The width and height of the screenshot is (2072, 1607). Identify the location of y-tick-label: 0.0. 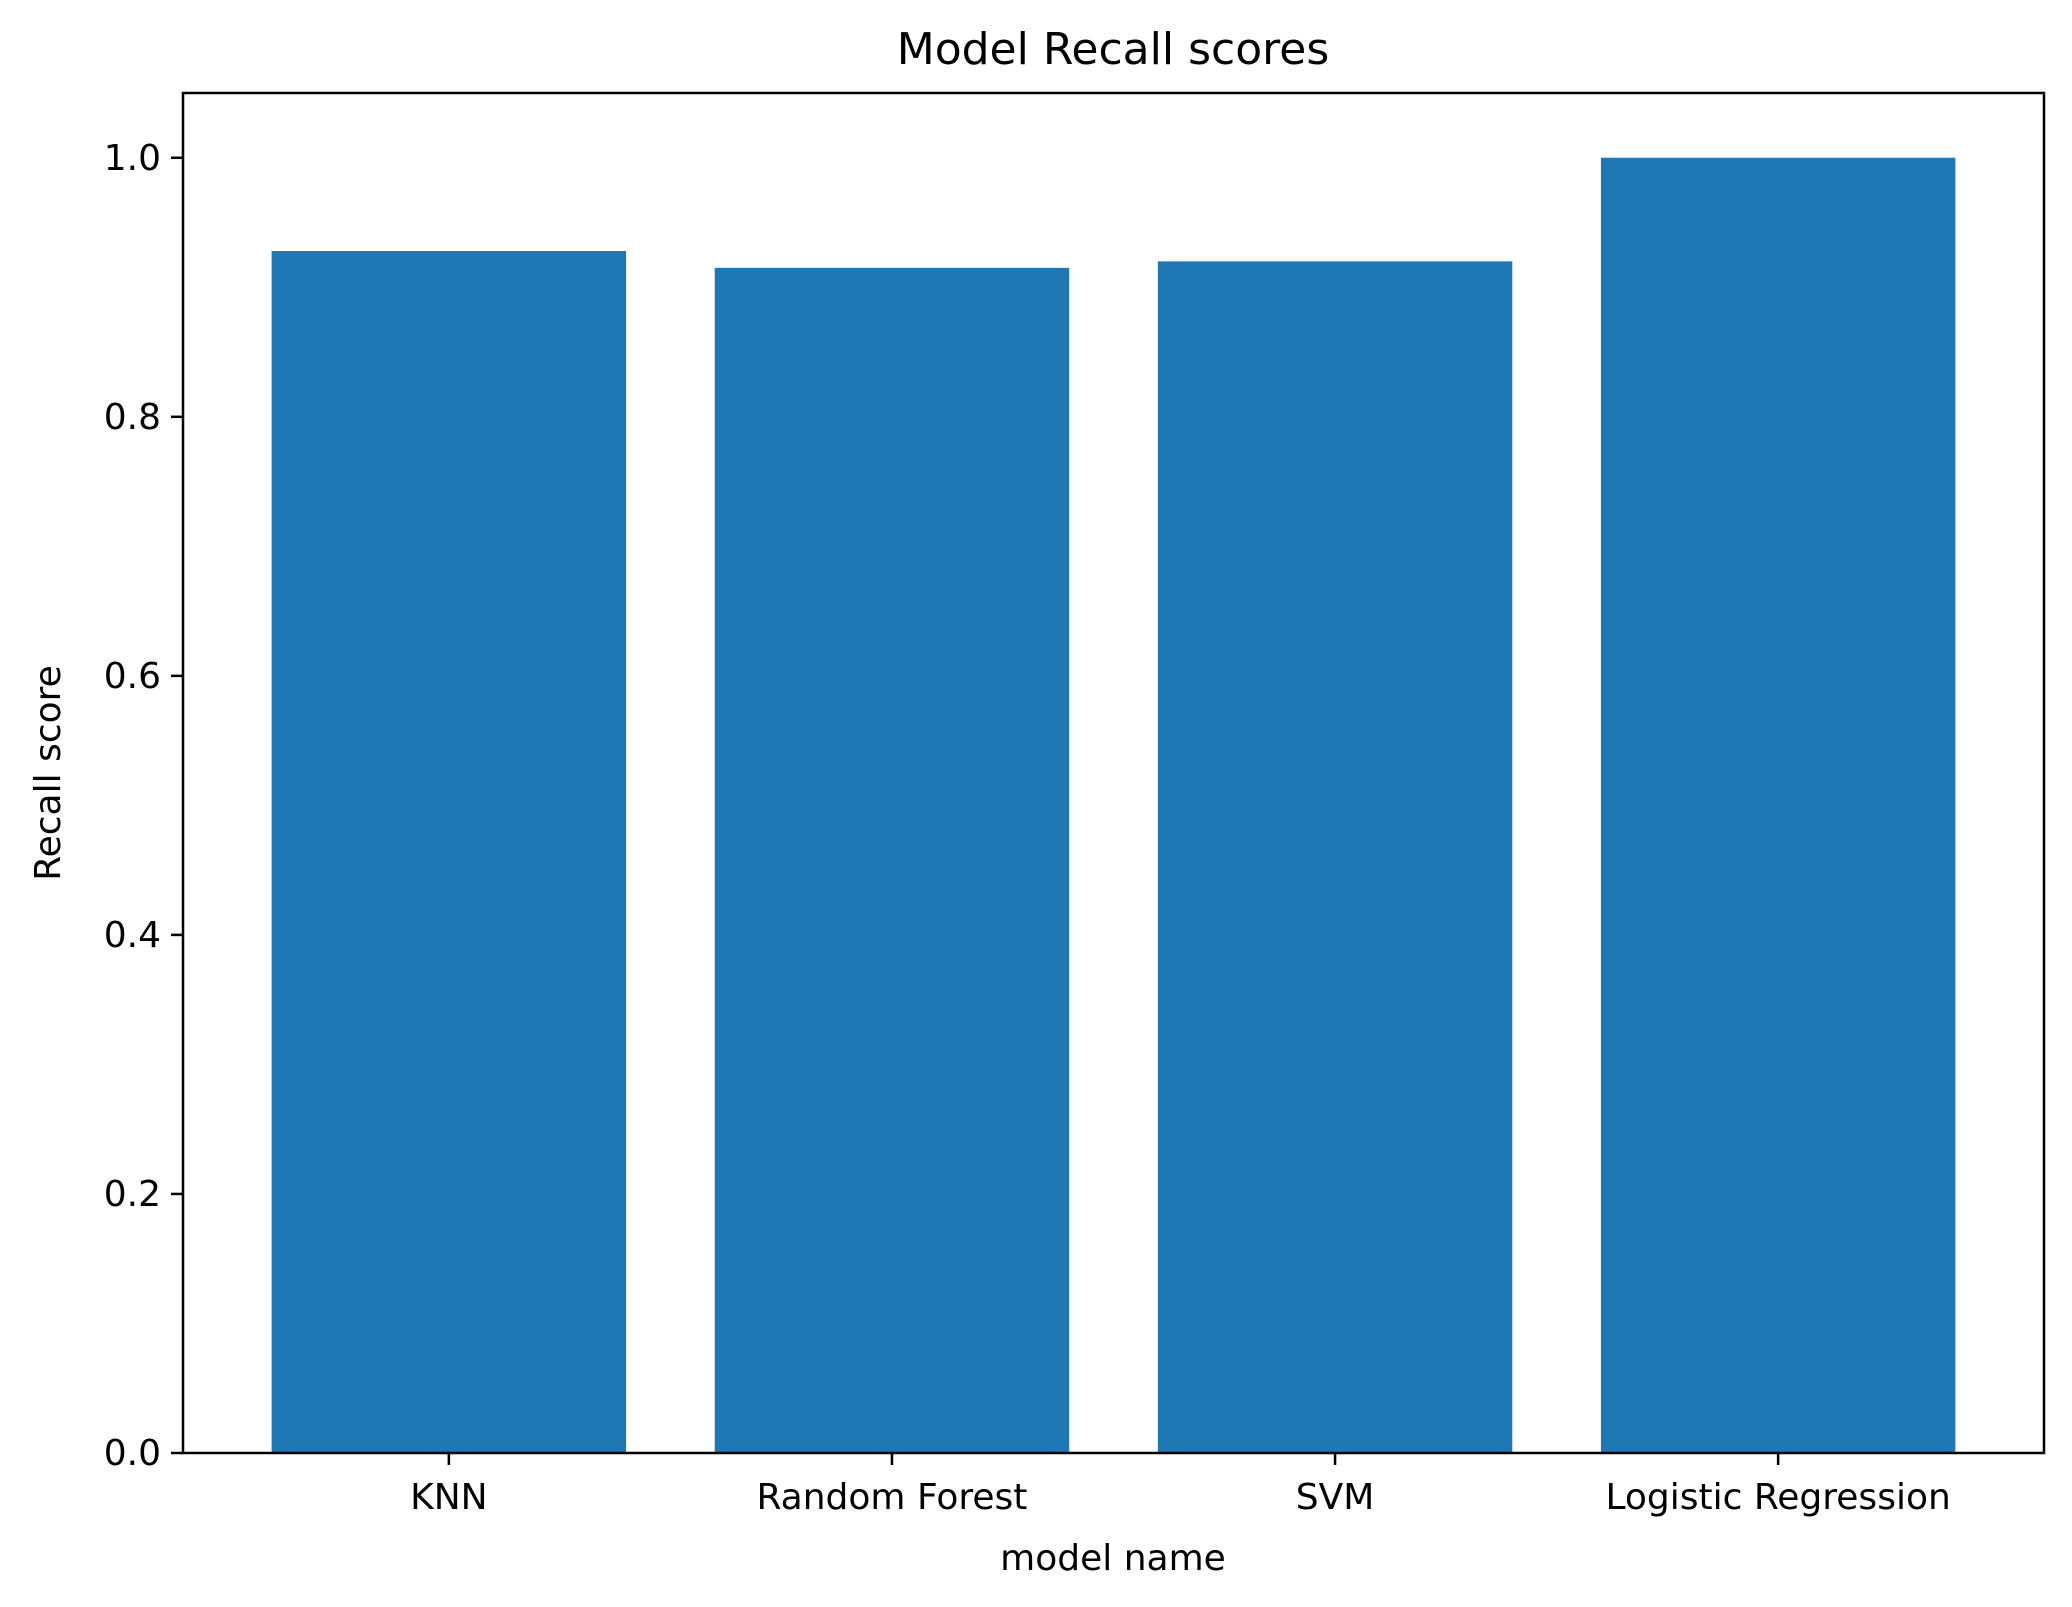
(132, 1453).